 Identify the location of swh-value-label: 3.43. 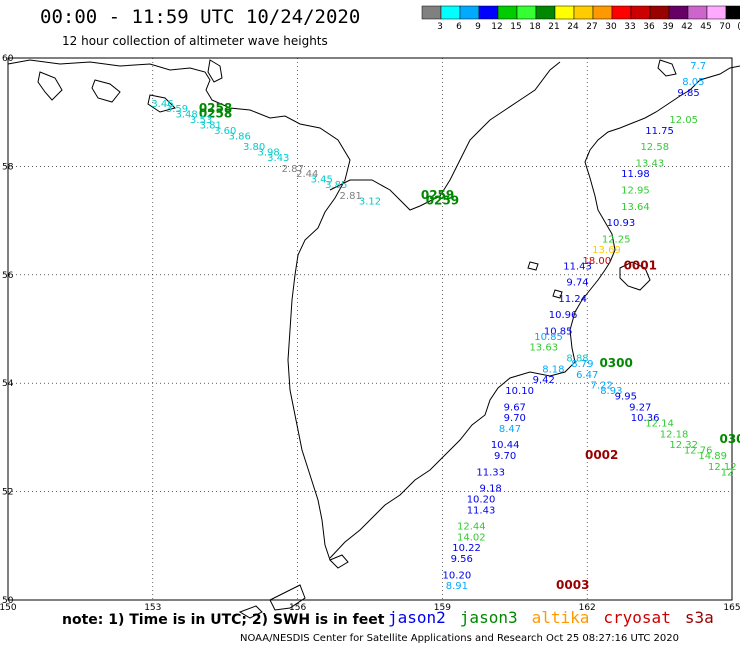
(278, 158).